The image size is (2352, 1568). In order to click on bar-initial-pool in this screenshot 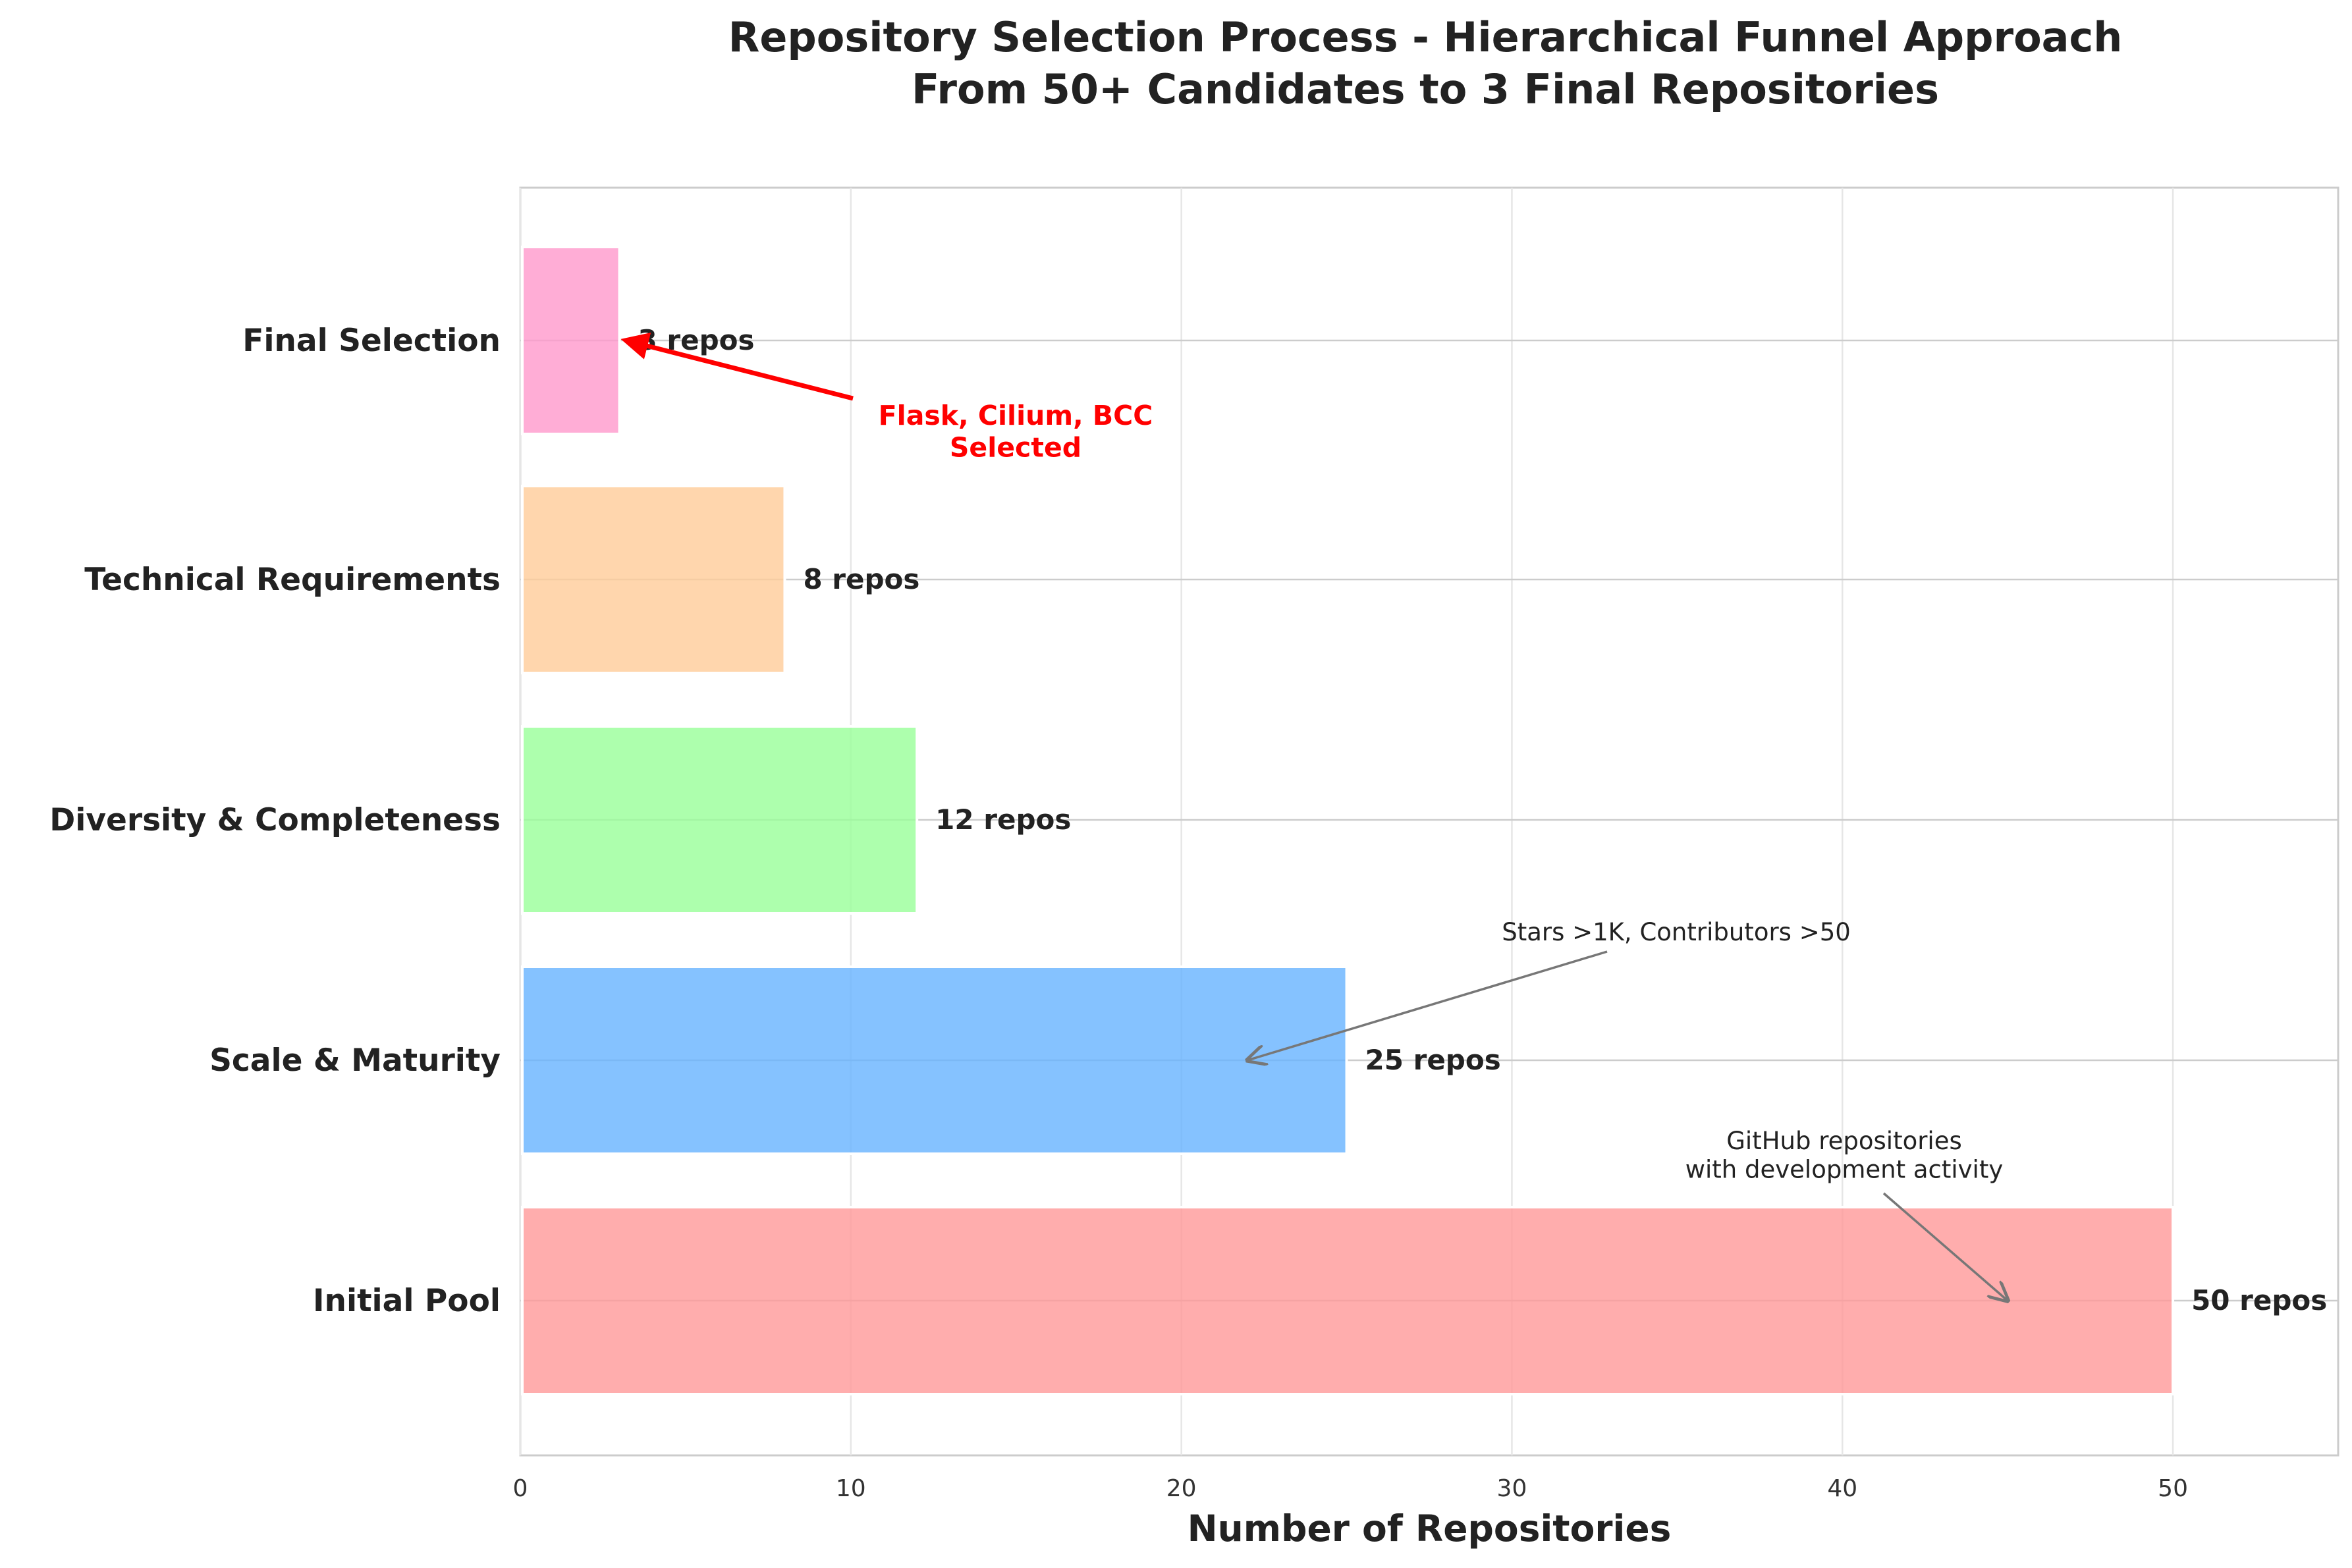, I will do `click(1348, 1300)`.